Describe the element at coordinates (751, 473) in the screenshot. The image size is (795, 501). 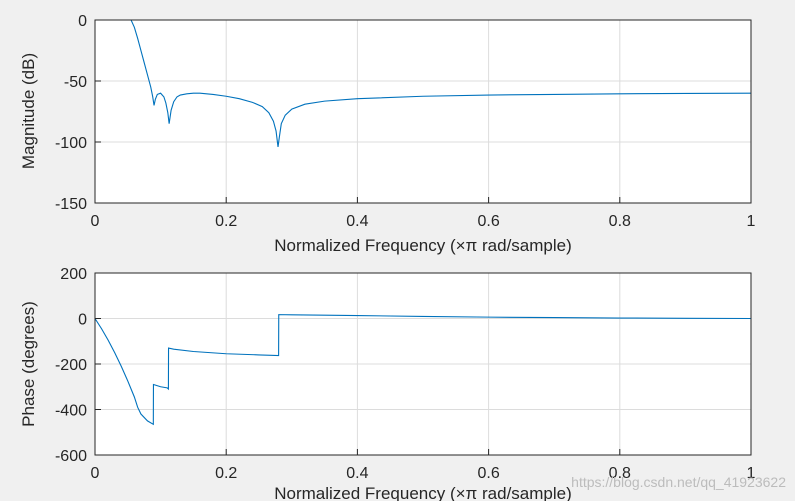
I see `phase-xtick-label: 1` at that location.